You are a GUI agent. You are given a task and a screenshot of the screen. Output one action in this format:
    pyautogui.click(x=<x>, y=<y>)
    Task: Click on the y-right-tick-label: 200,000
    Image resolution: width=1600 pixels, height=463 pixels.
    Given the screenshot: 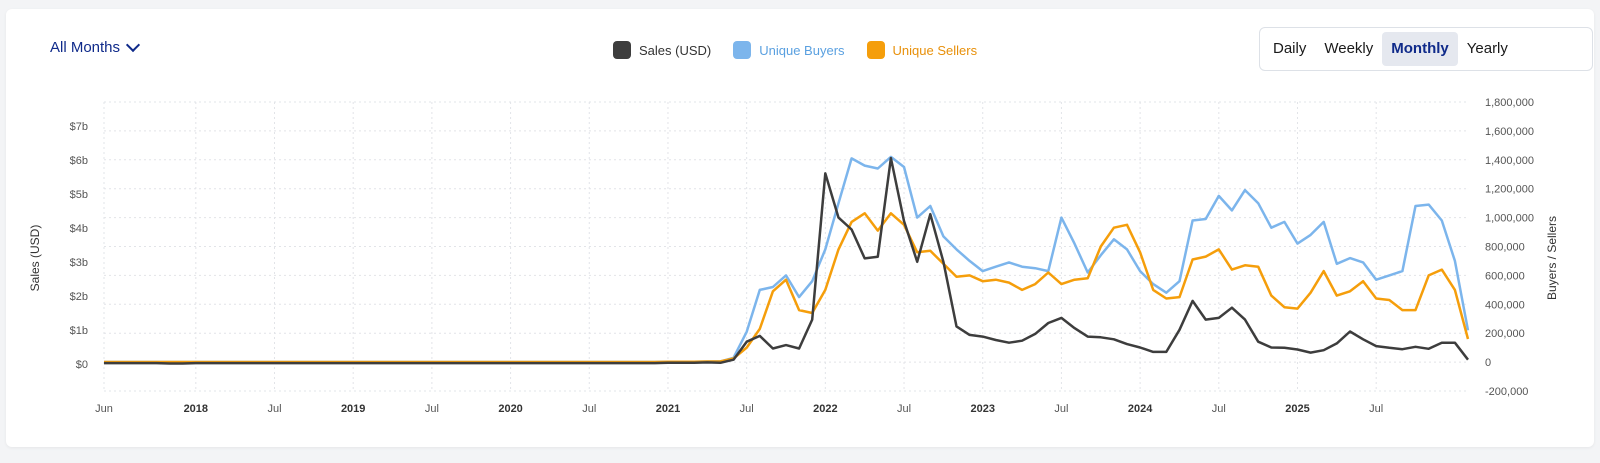 What is the action you would take?
    pyautogui.click(x=1505, y=334)
    